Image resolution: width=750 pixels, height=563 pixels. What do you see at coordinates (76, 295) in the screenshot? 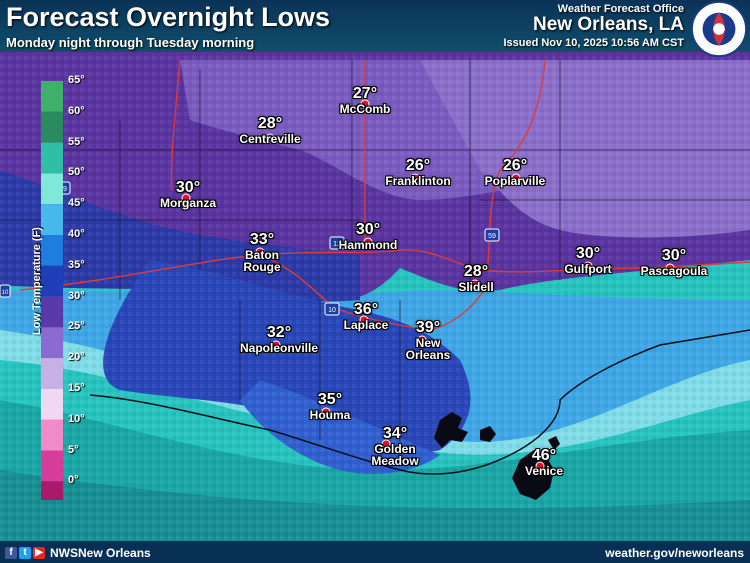
I see `legend-tick-label: 30°` at bounding box center [76, 295].